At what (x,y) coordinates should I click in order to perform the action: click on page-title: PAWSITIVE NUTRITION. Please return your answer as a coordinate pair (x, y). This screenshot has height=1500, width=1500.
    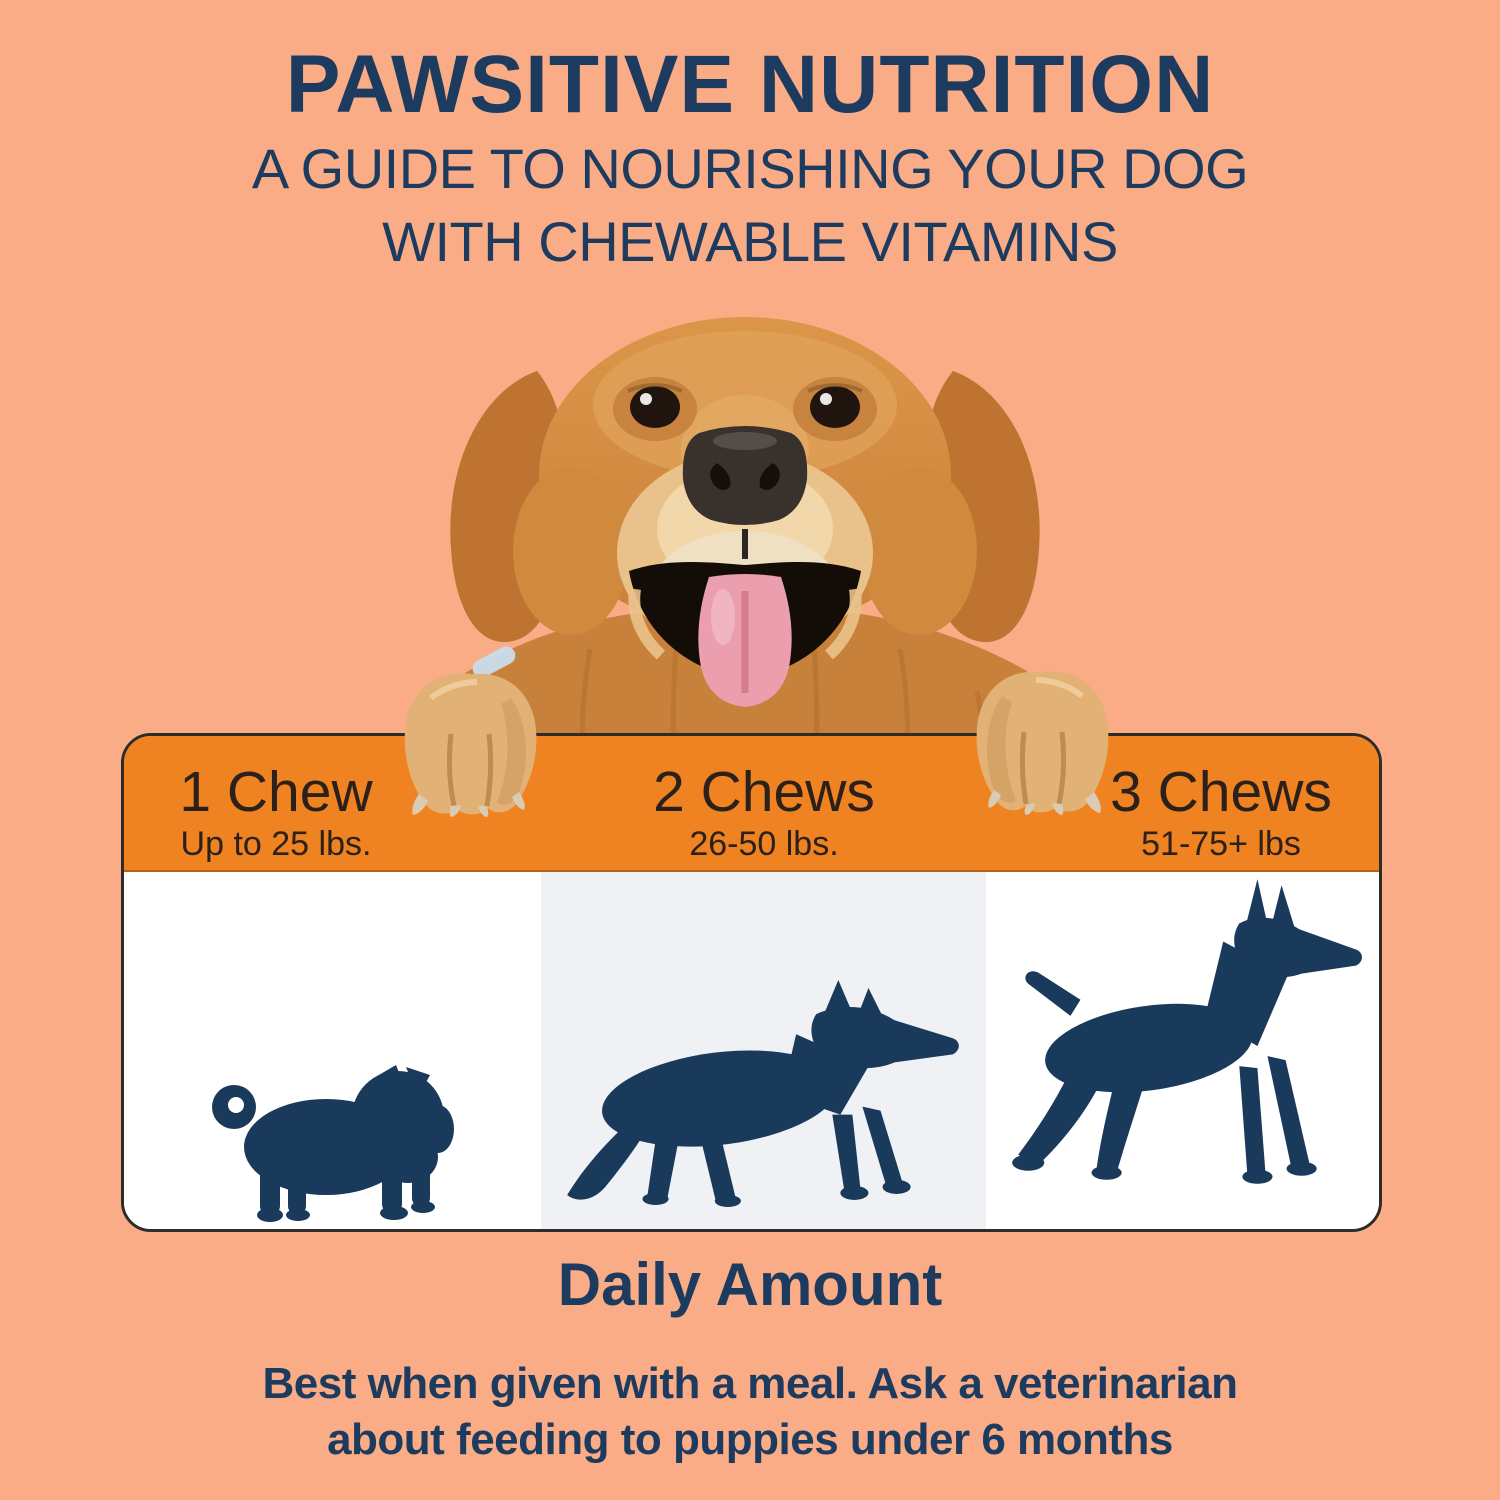
    Looking at the image, I should click on (750, 84).